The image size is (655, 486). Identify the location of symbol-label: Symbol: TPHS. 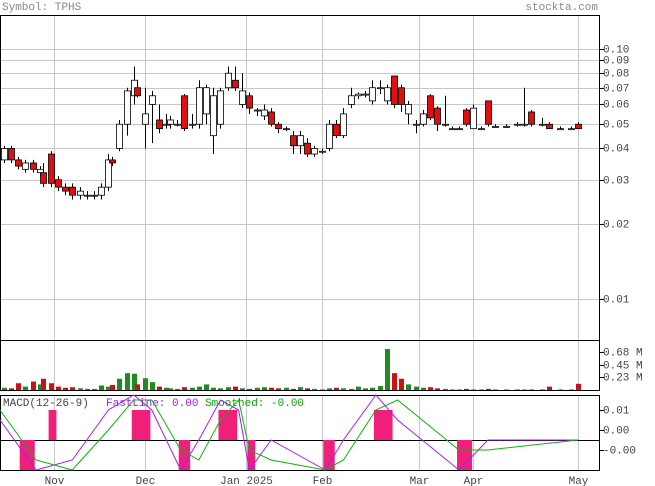
(42, 8).